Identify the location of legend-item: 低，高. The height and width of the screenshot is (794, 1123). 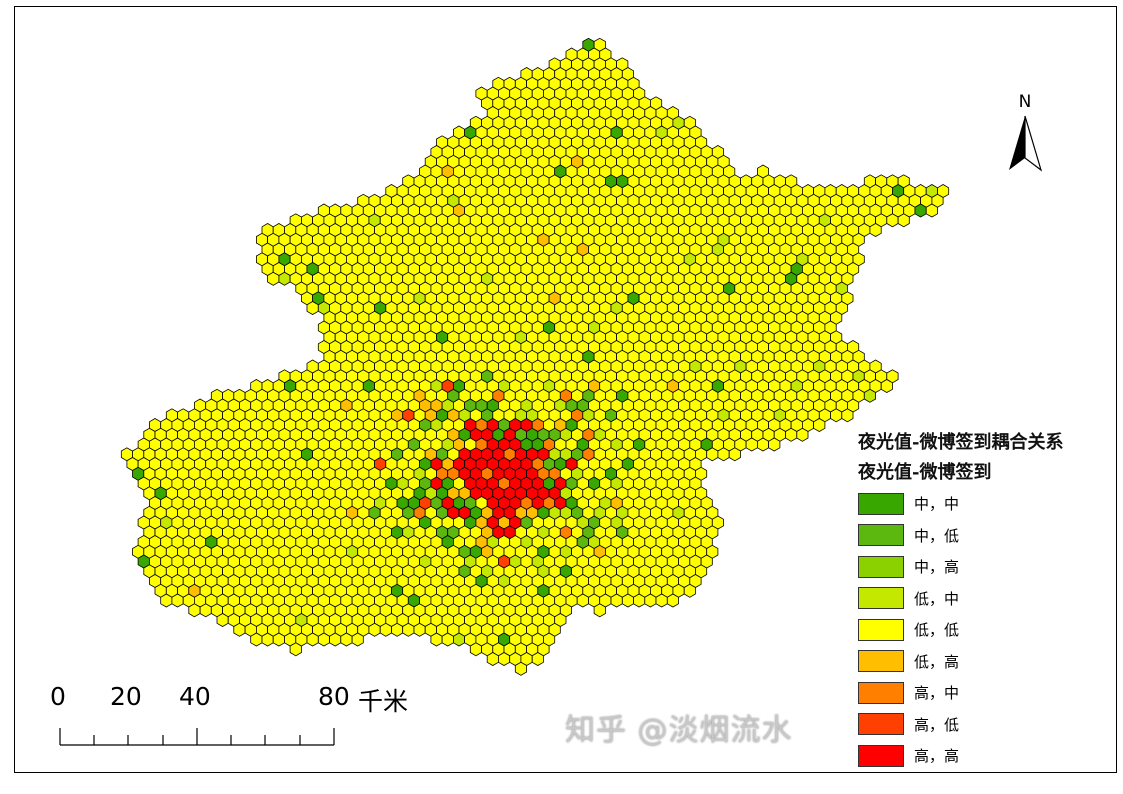
(960, 662).